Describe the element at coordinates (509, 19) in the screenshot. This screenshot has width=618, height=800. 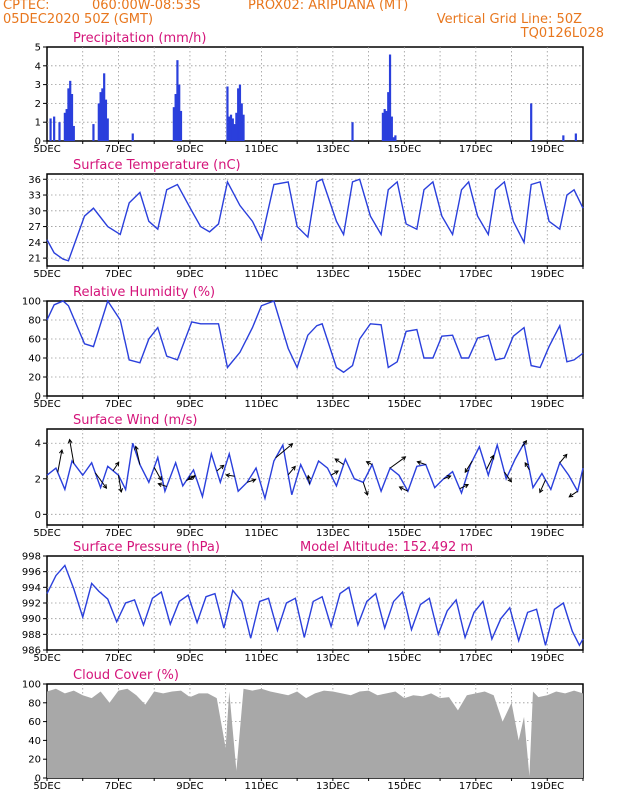
I see `header-grid-note: Vertical Grid Line: 50Z` at that location.